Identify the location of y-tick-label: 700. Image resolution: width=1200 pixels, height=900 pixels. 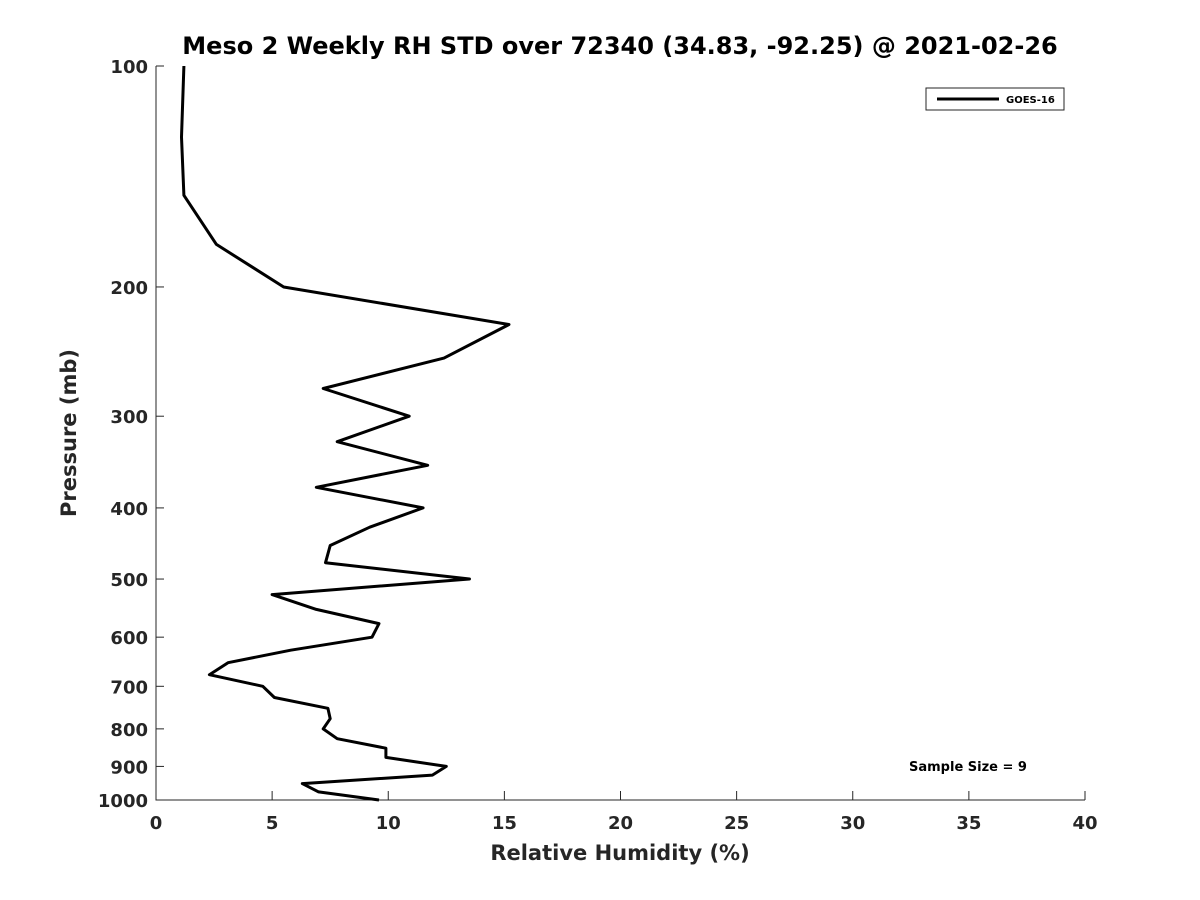
(129, 687).